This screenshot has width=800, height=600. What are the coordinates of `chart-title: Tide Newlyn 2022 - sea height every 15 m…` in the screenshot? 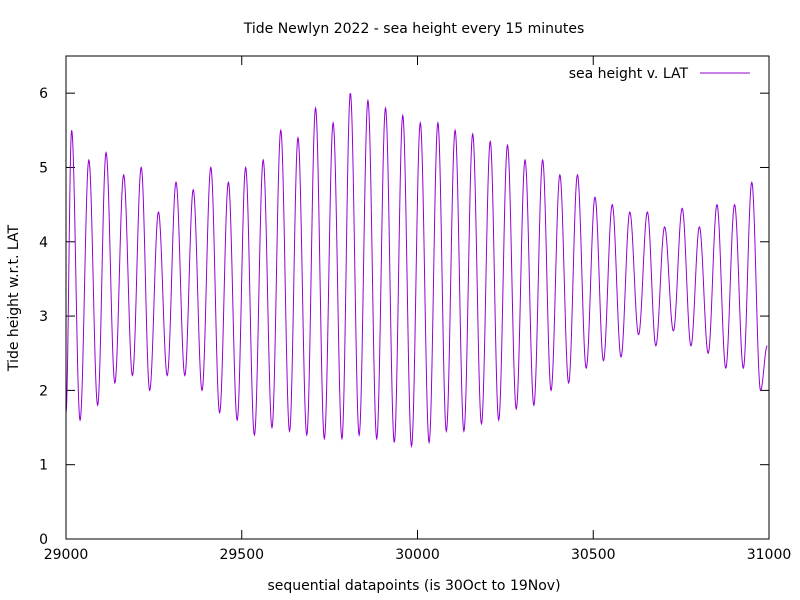 It's located at (414, 29).